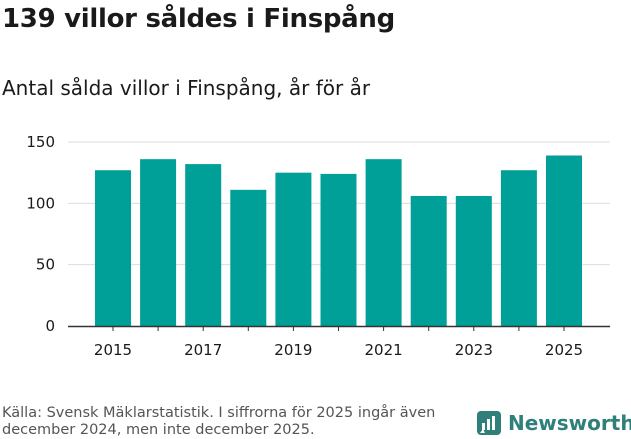  Describe the element at coordinates (564, 240) in the screenshot. I see `bar-2025` at that location.